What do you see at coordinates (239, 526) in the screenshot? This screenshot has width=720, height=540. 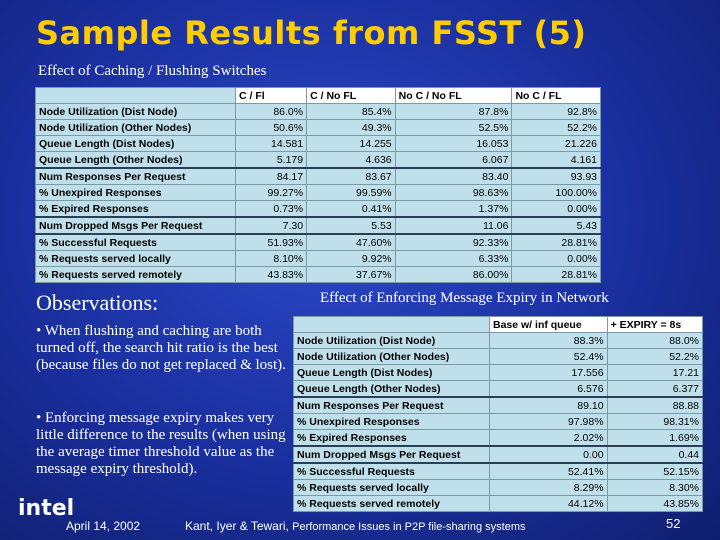 I see `footer-authors: Kant, Iyer & Tewari,` at bounding box center [239, 526].